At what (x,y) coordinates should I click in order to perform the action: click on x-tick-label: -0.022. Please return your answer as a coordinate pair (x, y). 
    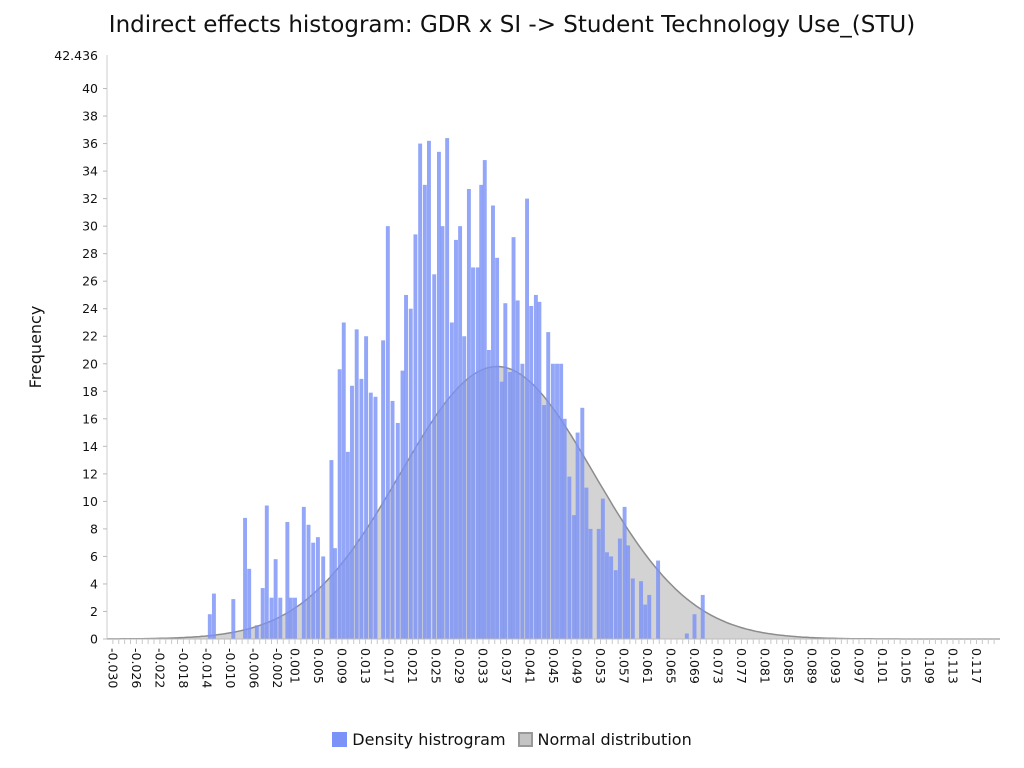
    Looking at the image, I should click on (159, 668).